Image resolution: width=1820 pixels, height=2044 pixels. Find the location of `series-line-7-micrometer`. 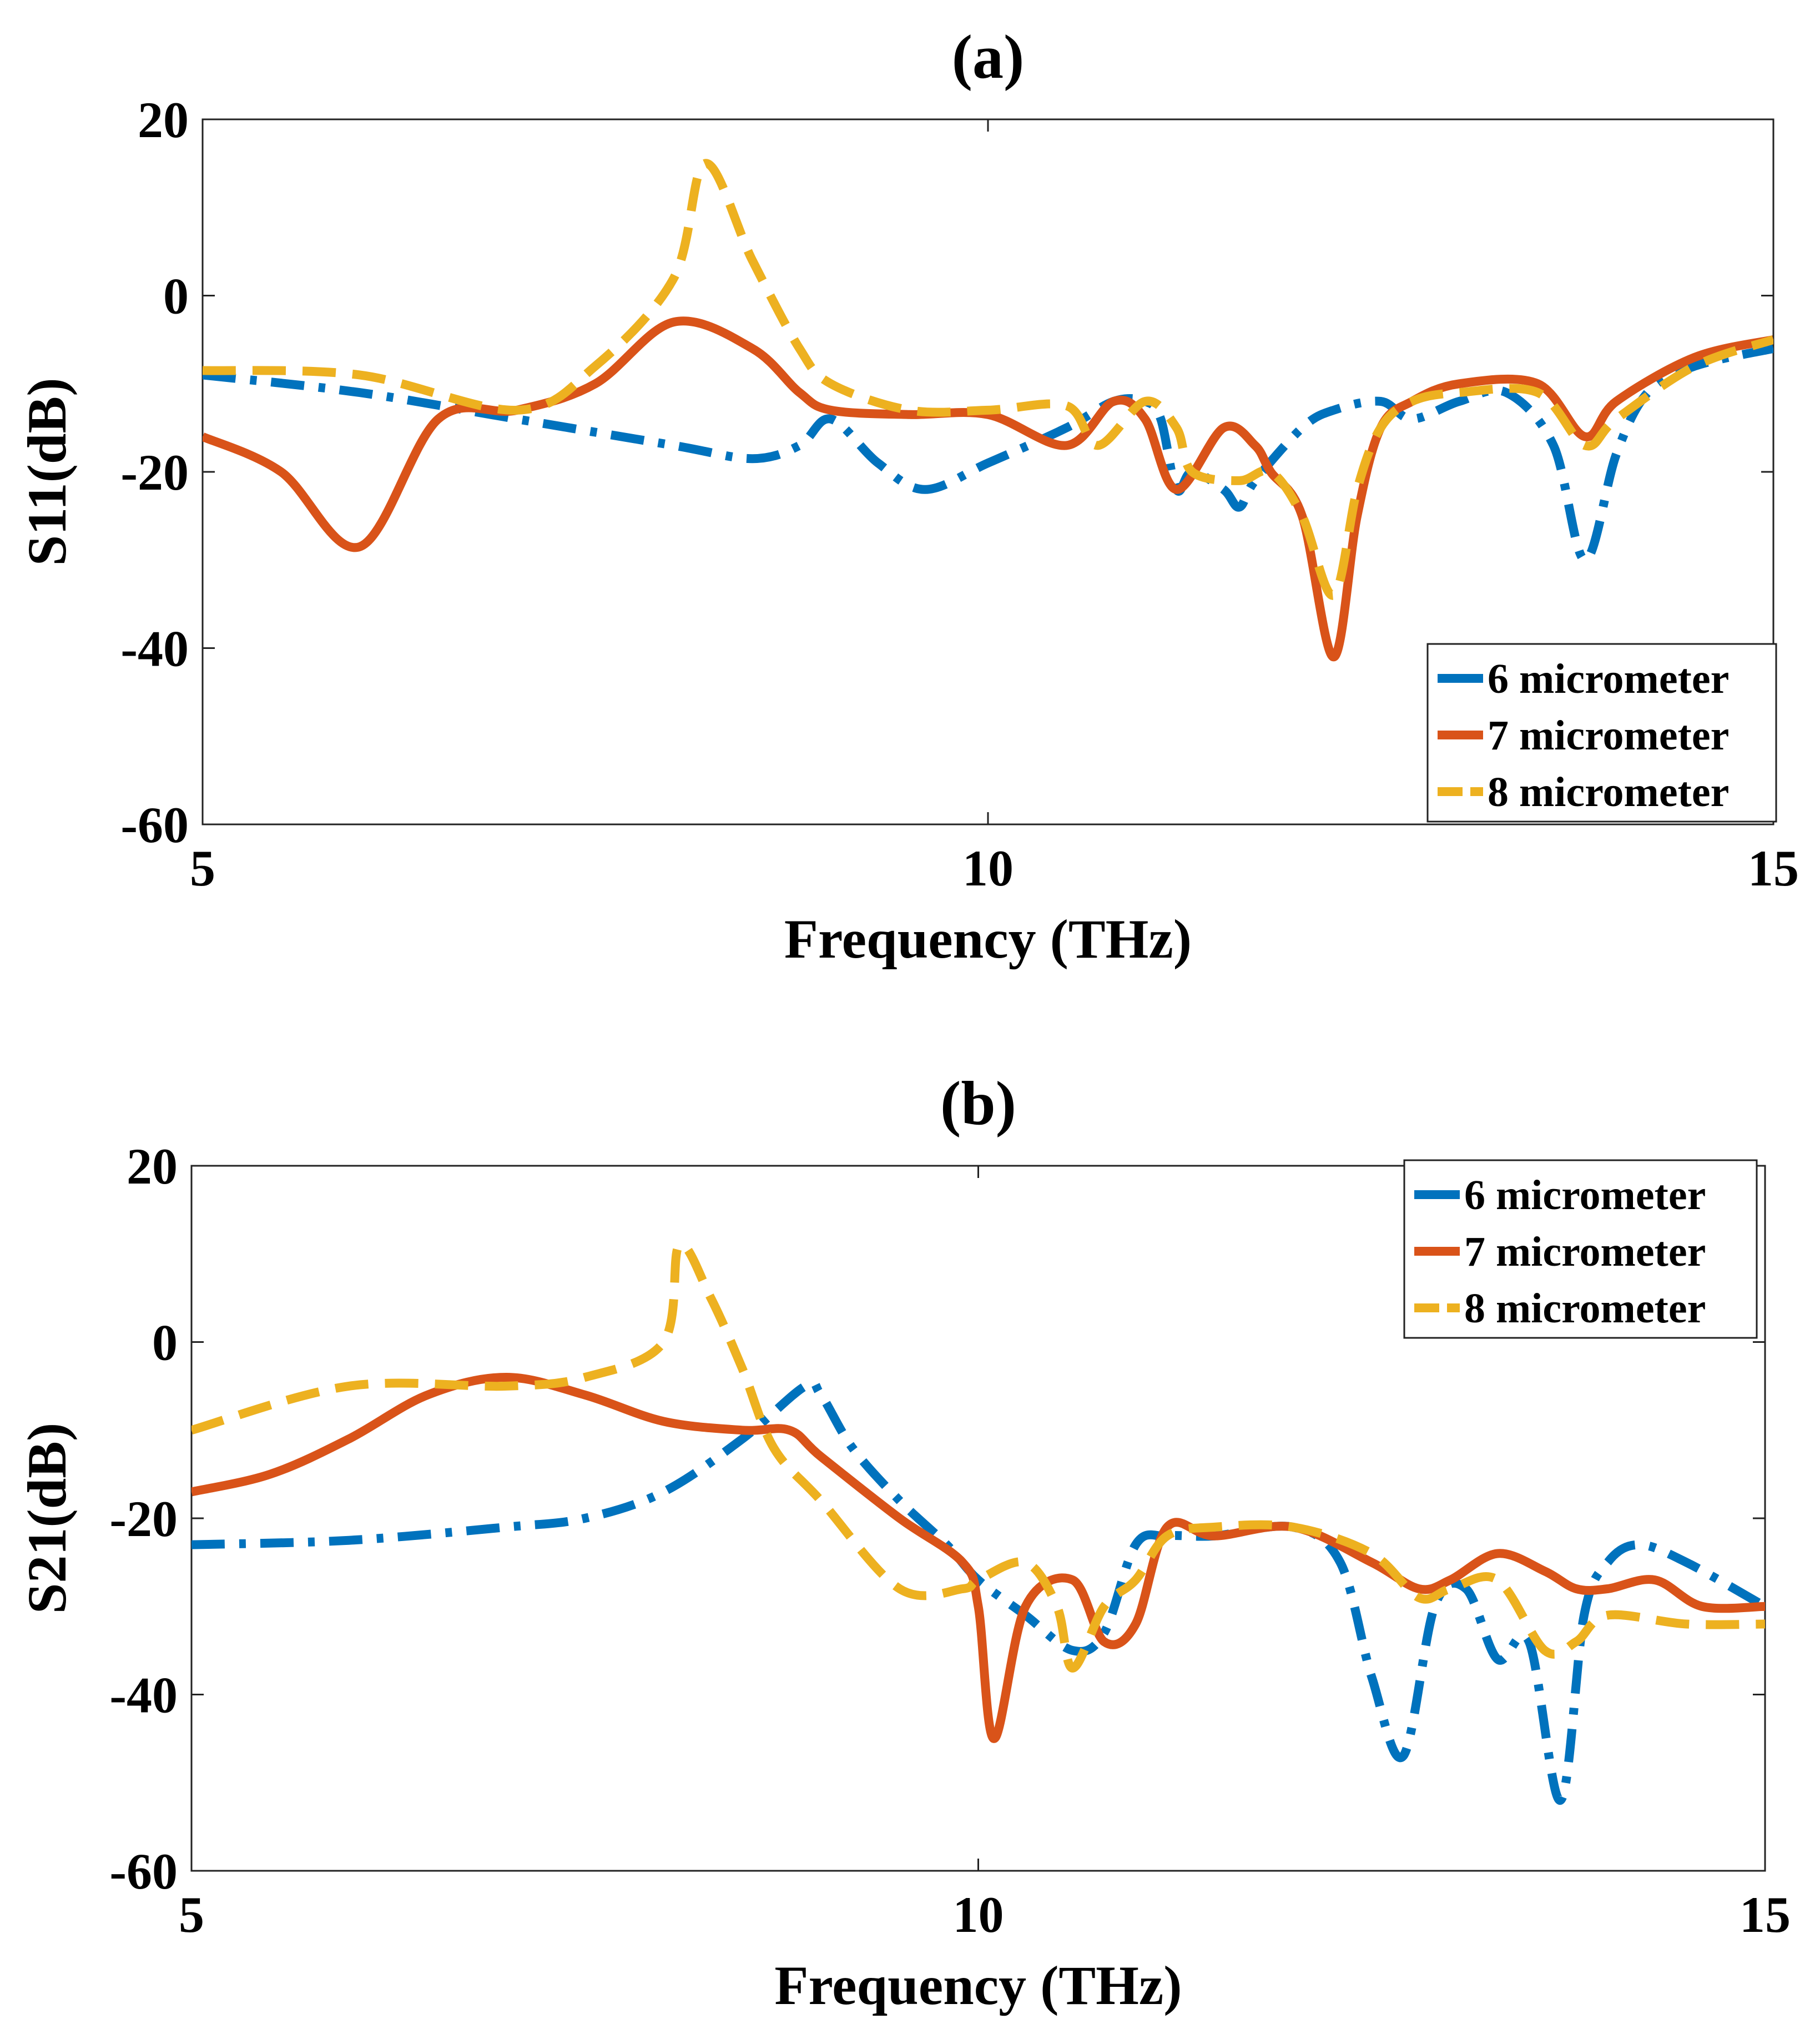

series-line-7-micrometer is located at coordinates (988, 489).